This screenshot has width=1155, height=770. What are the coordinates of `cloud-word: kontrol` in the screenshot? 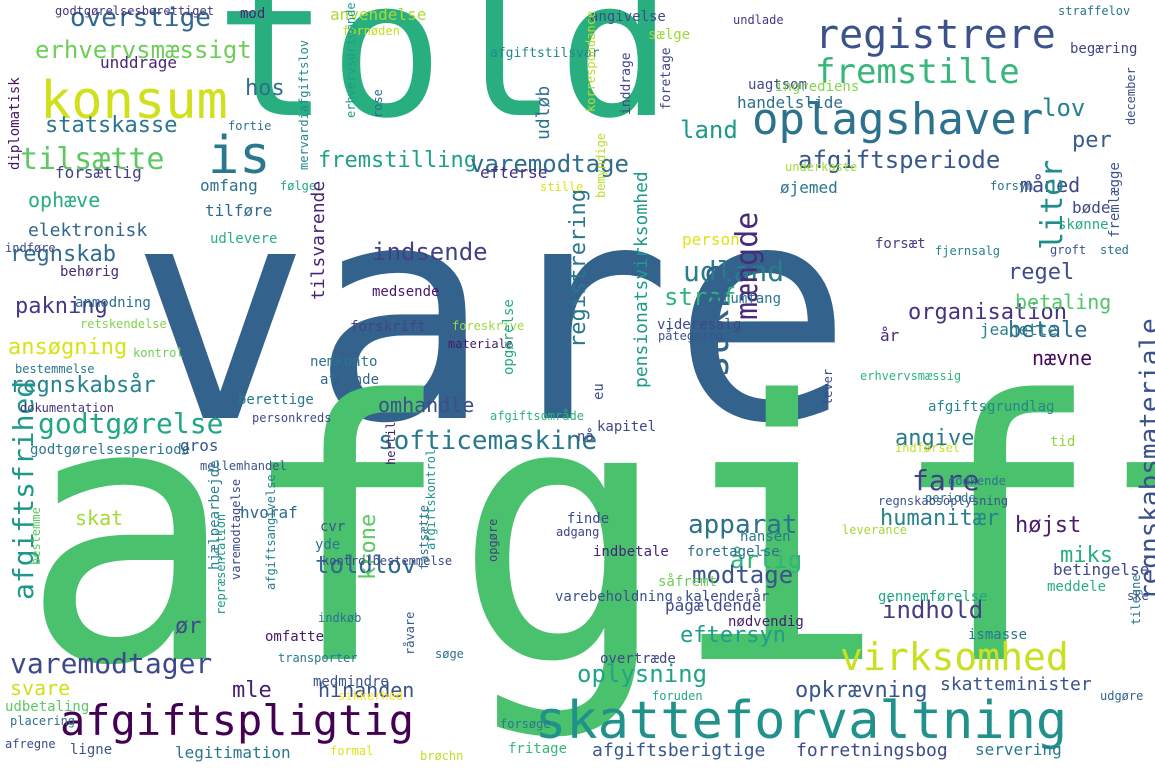 It's located at (158, 353).